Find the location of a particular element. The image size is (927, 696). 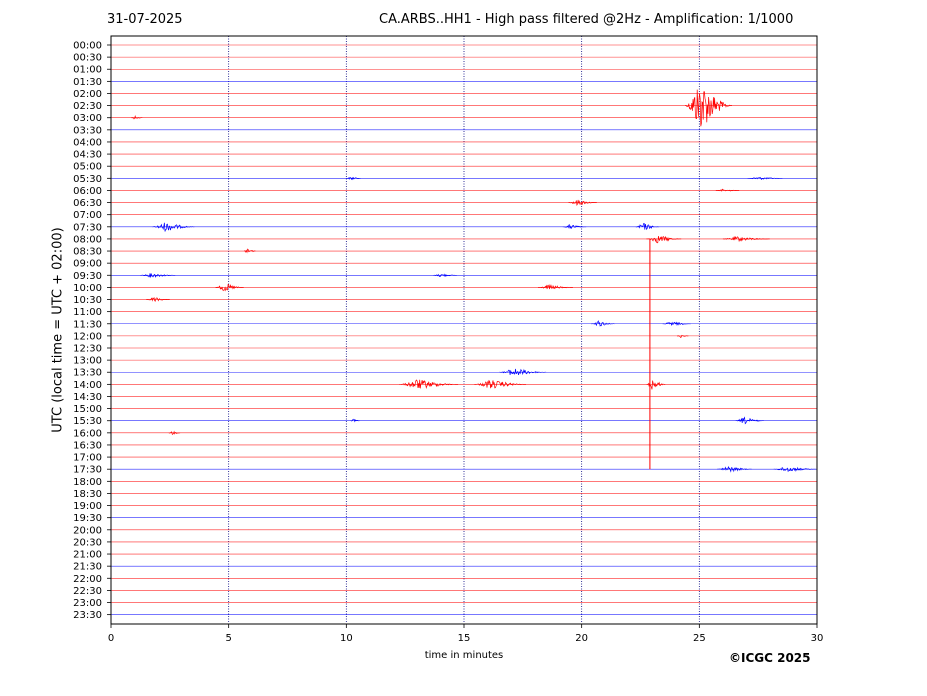

y-tick-label: 17:30 is located at coordinates (87, 470).